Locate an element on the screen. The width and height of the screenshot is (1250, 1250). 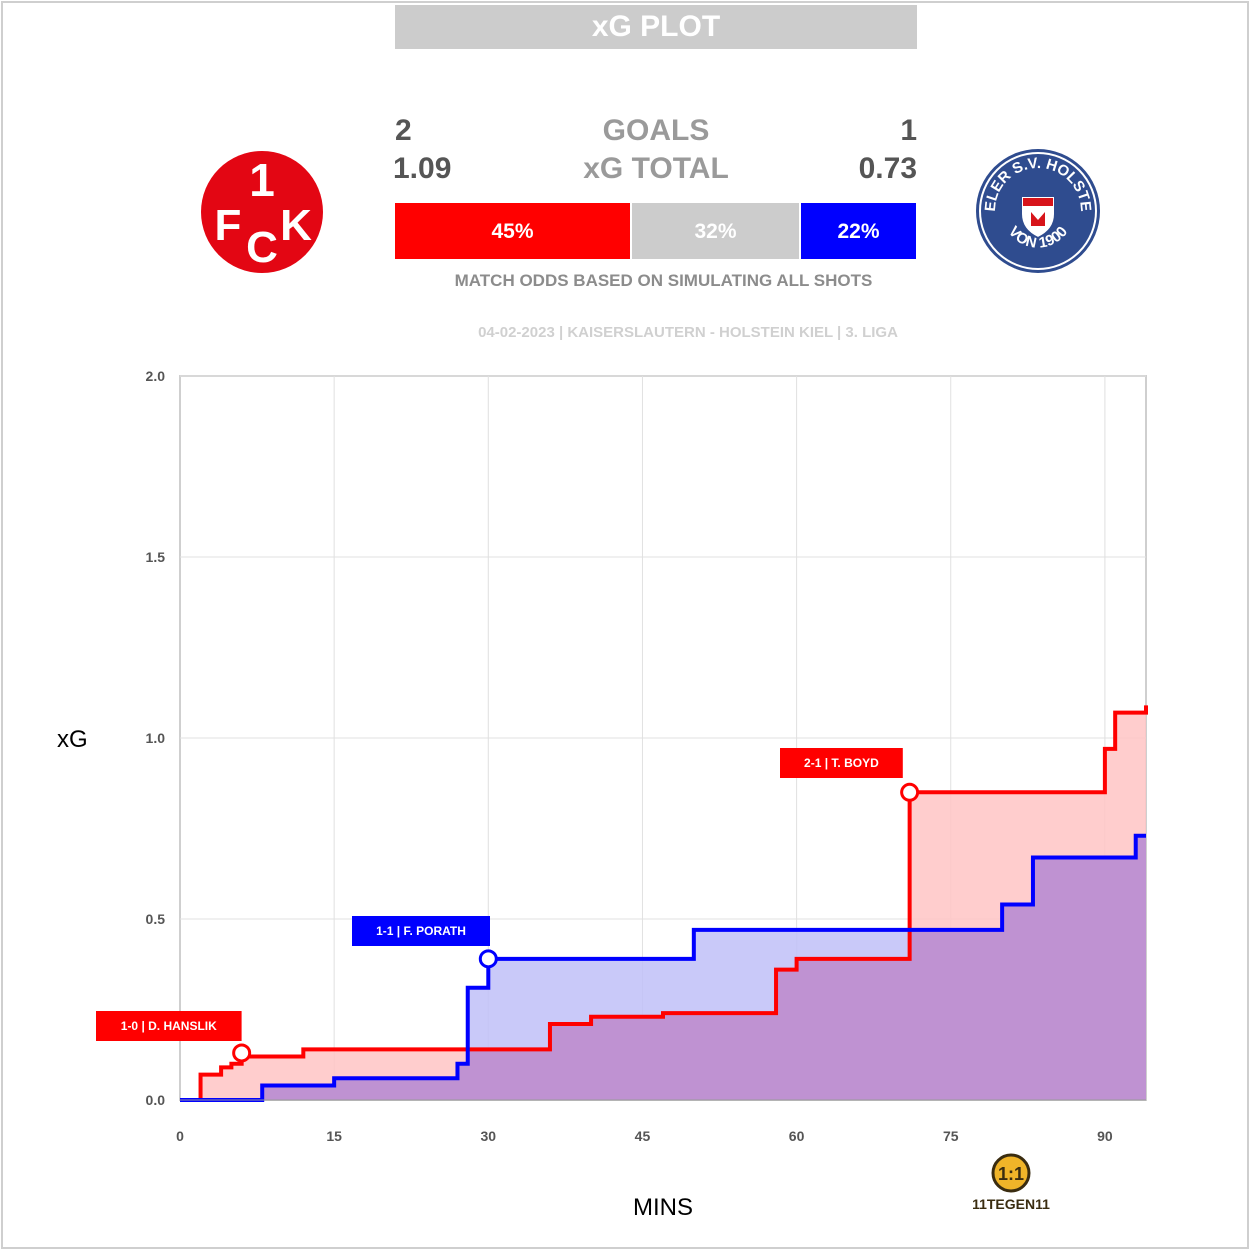
x-tick-label: 30 is located at coordinates (489, 1136).